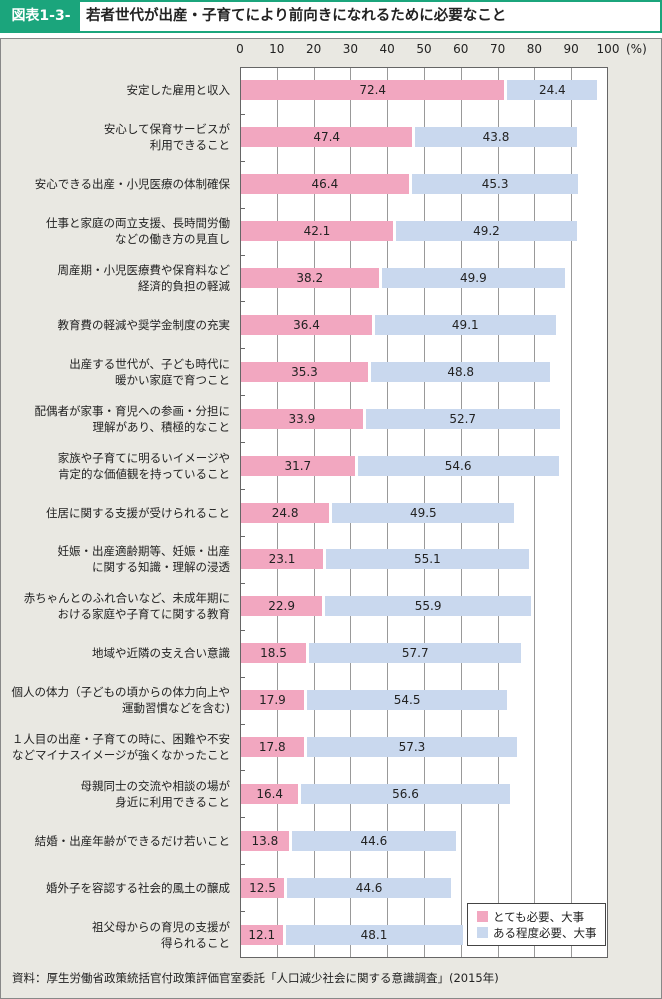  What do you see at coordinates (149, 371) in the screenshot?
I see `category-label: 出産する世代が、子ども時代に 暖かい家庭で育つこと` at bounding box center [149, 371].